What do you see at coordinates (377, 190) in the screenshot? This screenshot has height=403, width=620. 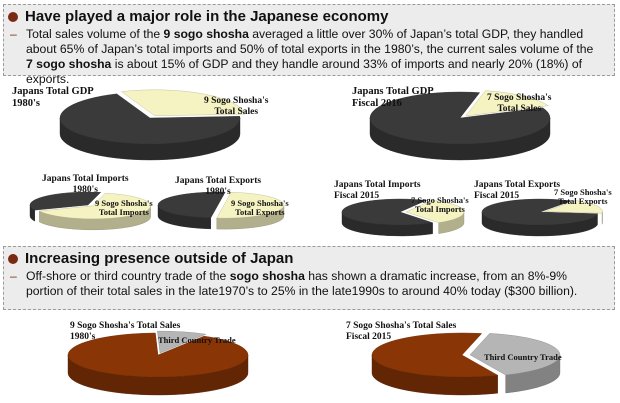 I see `title-imports-2015: Japans Total Imports Fiscal 2015` at bounding box center [377, 190].